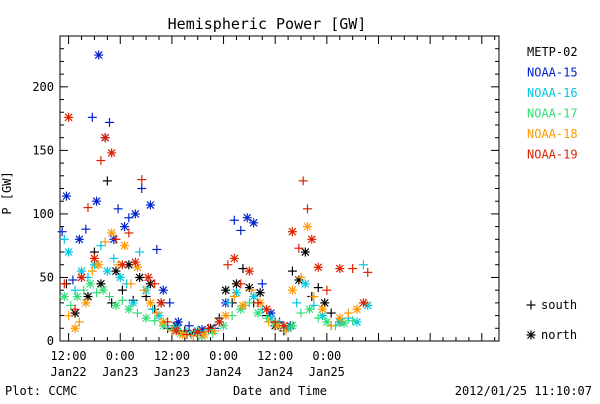 Image resolution: width=600 pixels, height=404 pixels. Describe the element at coordinates (7, 192) in the screenshot. I see `y-axis-label: P [GW]` at that location.